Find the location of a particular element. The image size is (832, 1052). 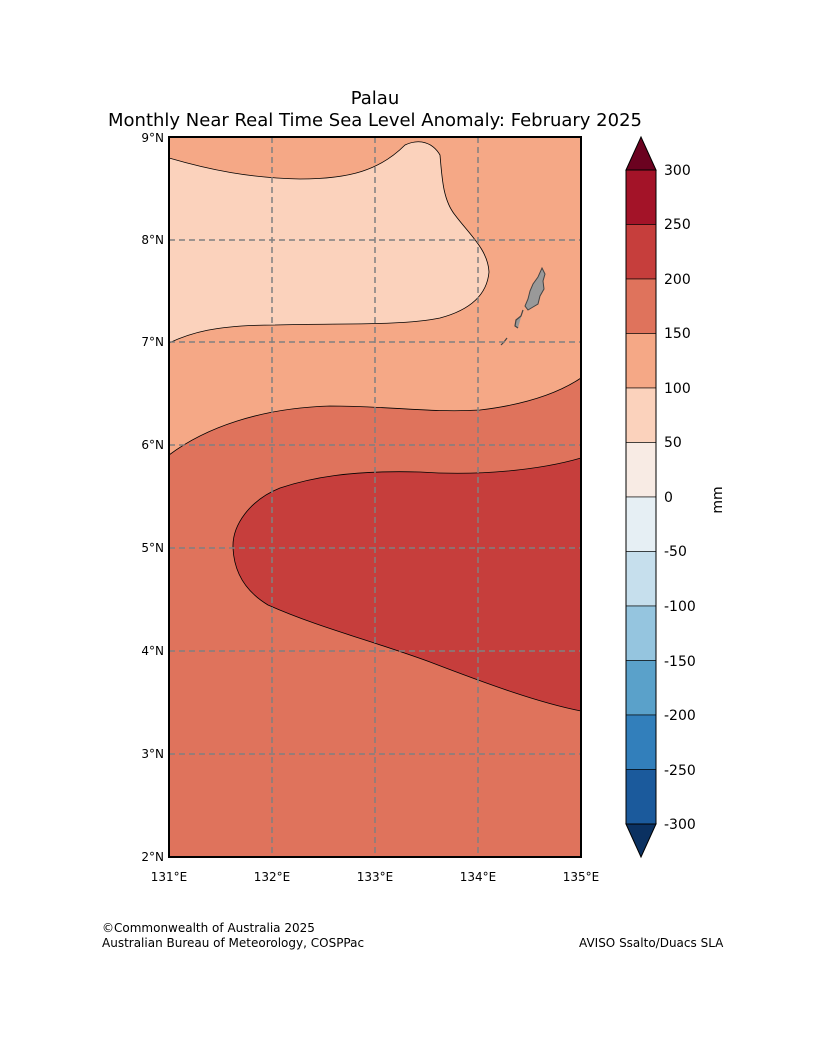

cbar-label-250: 250 is located at coordinates (677, 225).